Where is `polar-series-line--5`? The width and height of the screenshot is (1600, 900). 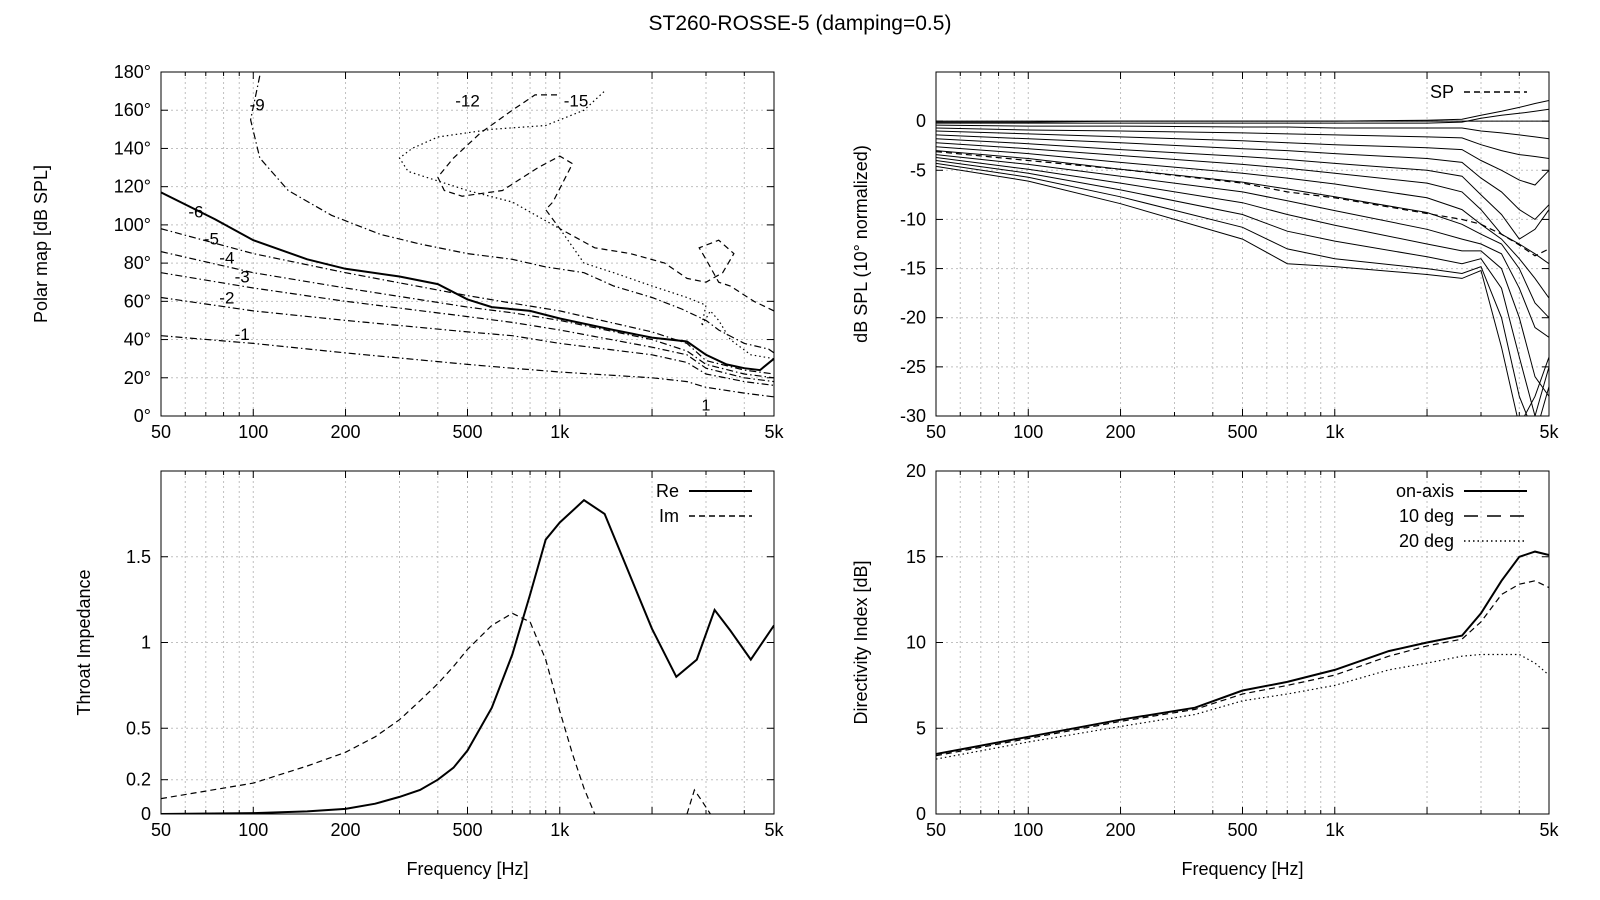
polar-series-line--5 is located at coordinates (467, 301).